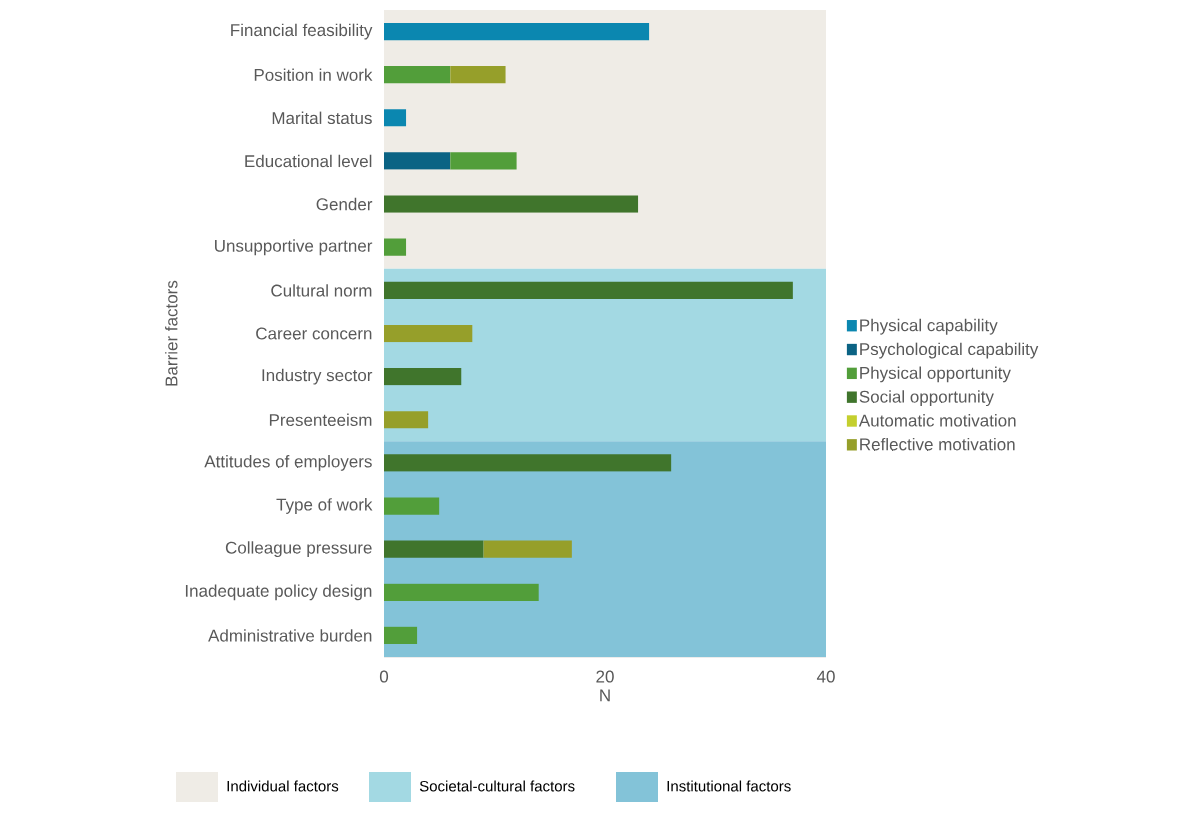 Image resolution: width=1182 pixels, height=814 pixels. I want to click on x-tick-label: 0, so click(384, 676).